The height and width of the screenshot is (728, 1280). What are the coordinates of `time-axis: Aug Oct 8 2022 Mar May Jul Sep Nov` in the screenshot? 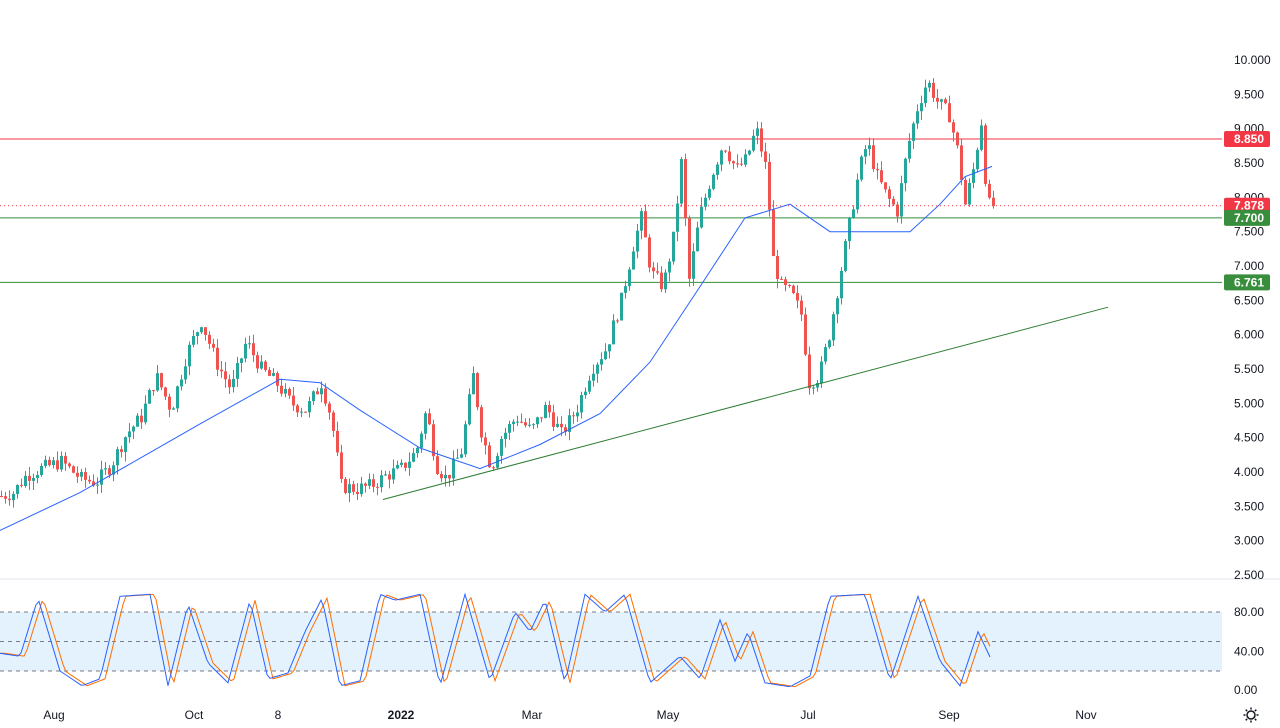 It's located at (569, 715).